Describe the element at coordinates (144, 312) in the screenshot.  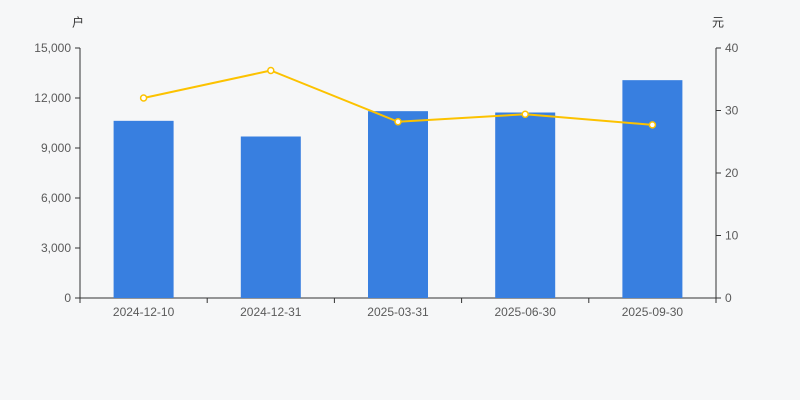
I see `x-axis-category-label: 2024-12-10` at that location.